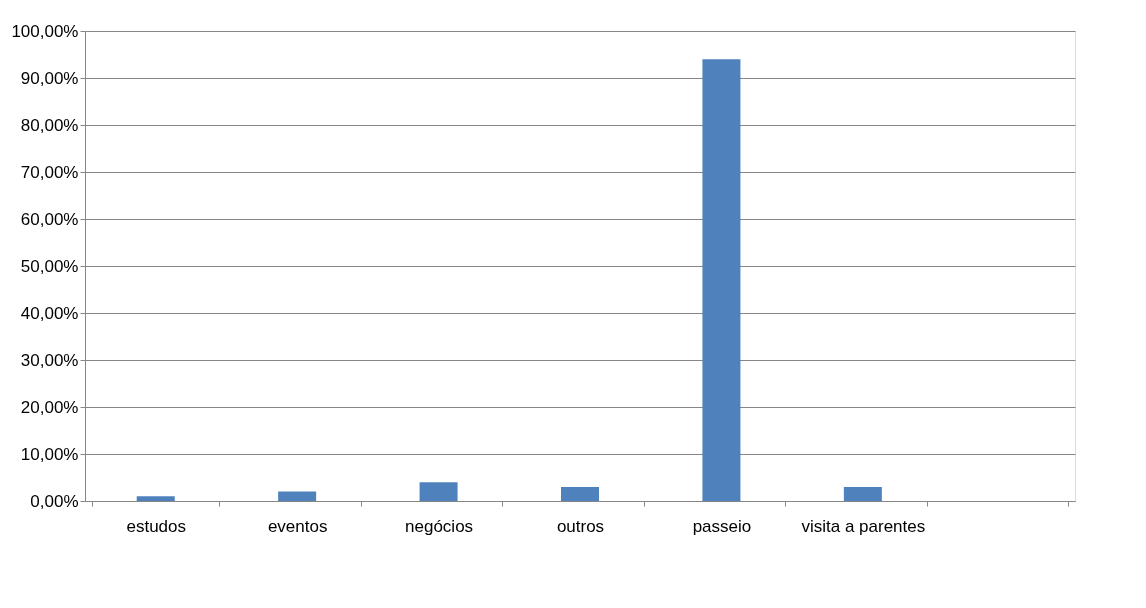 The width and height of the screenshot is (1146, 608). Describe the element at coordinates (156, 526) in the screenshot. I see `x-tick-label: estudos` at that location.